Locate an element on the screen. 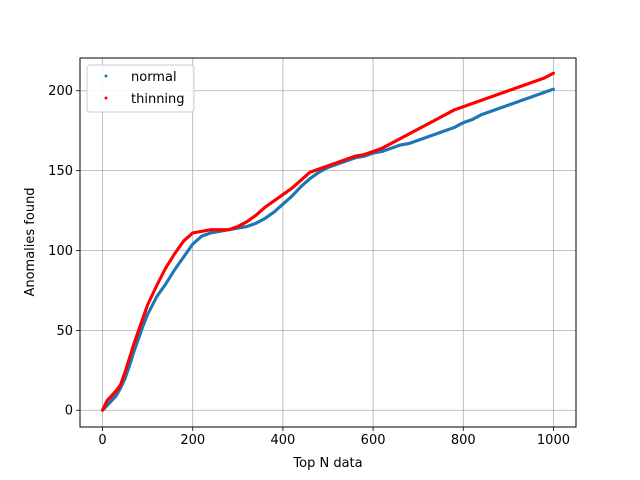 The height and width of the screenshot is (480, 640). legend-box is located at coordinates (140, 88).